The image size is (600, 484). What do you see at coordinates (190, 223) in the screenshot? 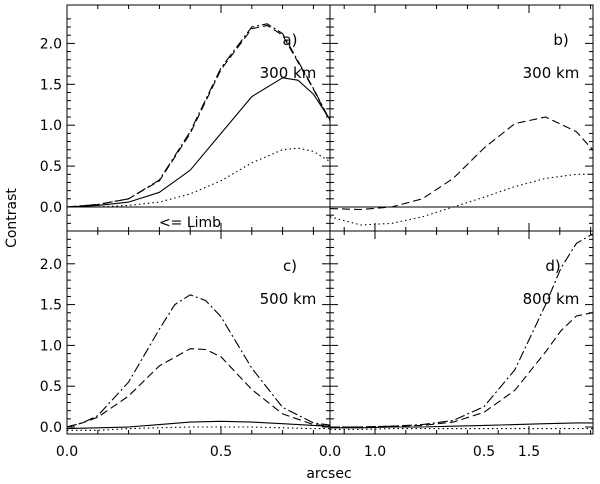
I see `limb-annotation: <= Limb` at bounding box center [190, 223].